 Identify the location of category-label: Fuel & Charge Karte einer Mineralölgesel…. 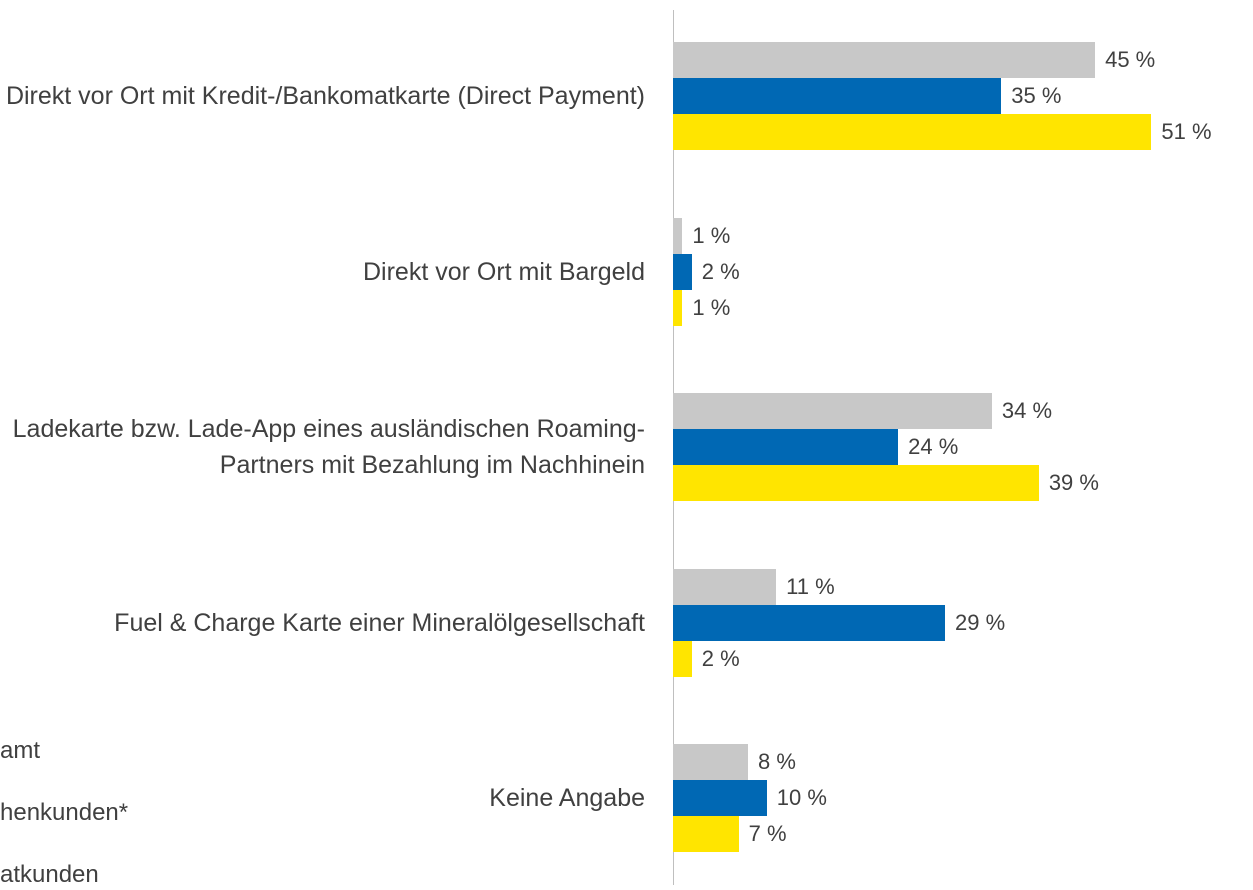
(379, 622).